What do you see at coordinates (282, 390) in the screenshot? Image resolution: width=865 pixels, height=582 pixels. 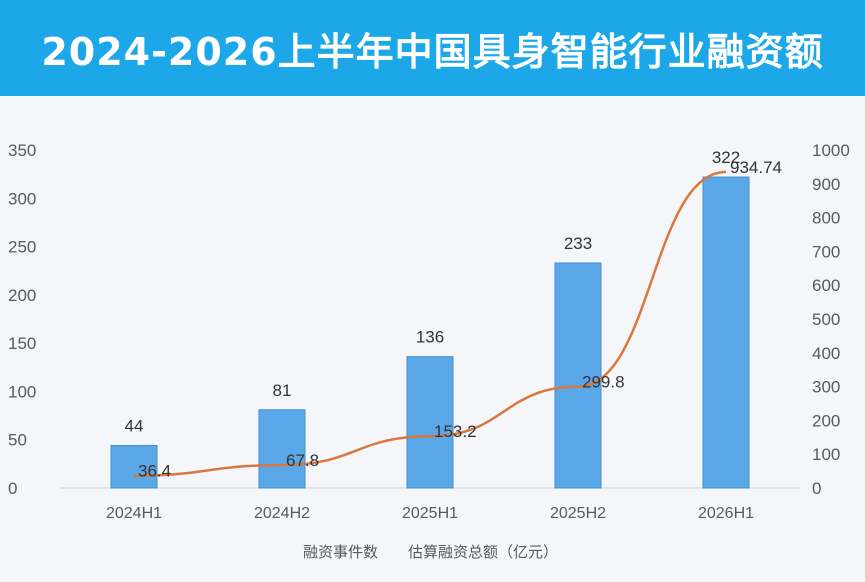 I see `bar-label-2024H2: 81` at bounding box center [282, 390].